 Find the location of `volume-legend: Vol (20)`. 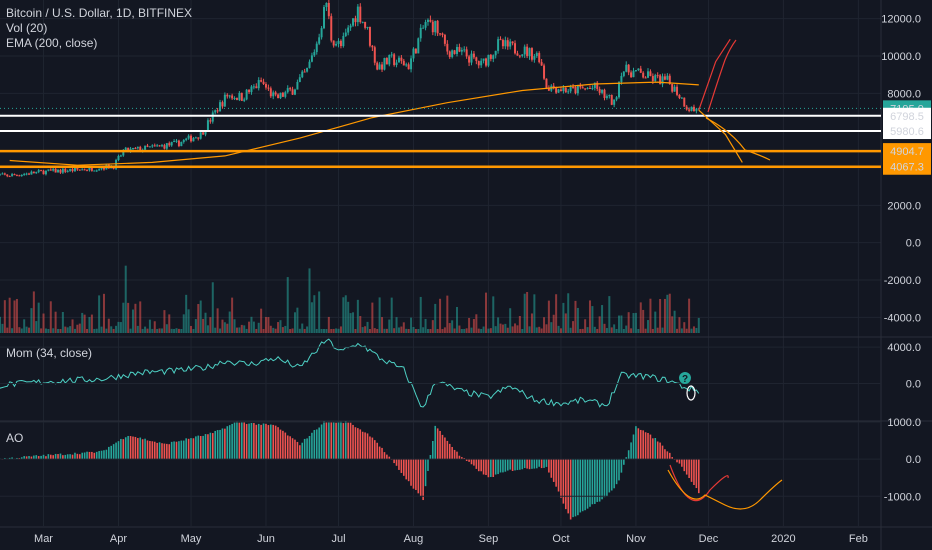

volume-legend: Vol (20) is located at coordinates (27, 28).